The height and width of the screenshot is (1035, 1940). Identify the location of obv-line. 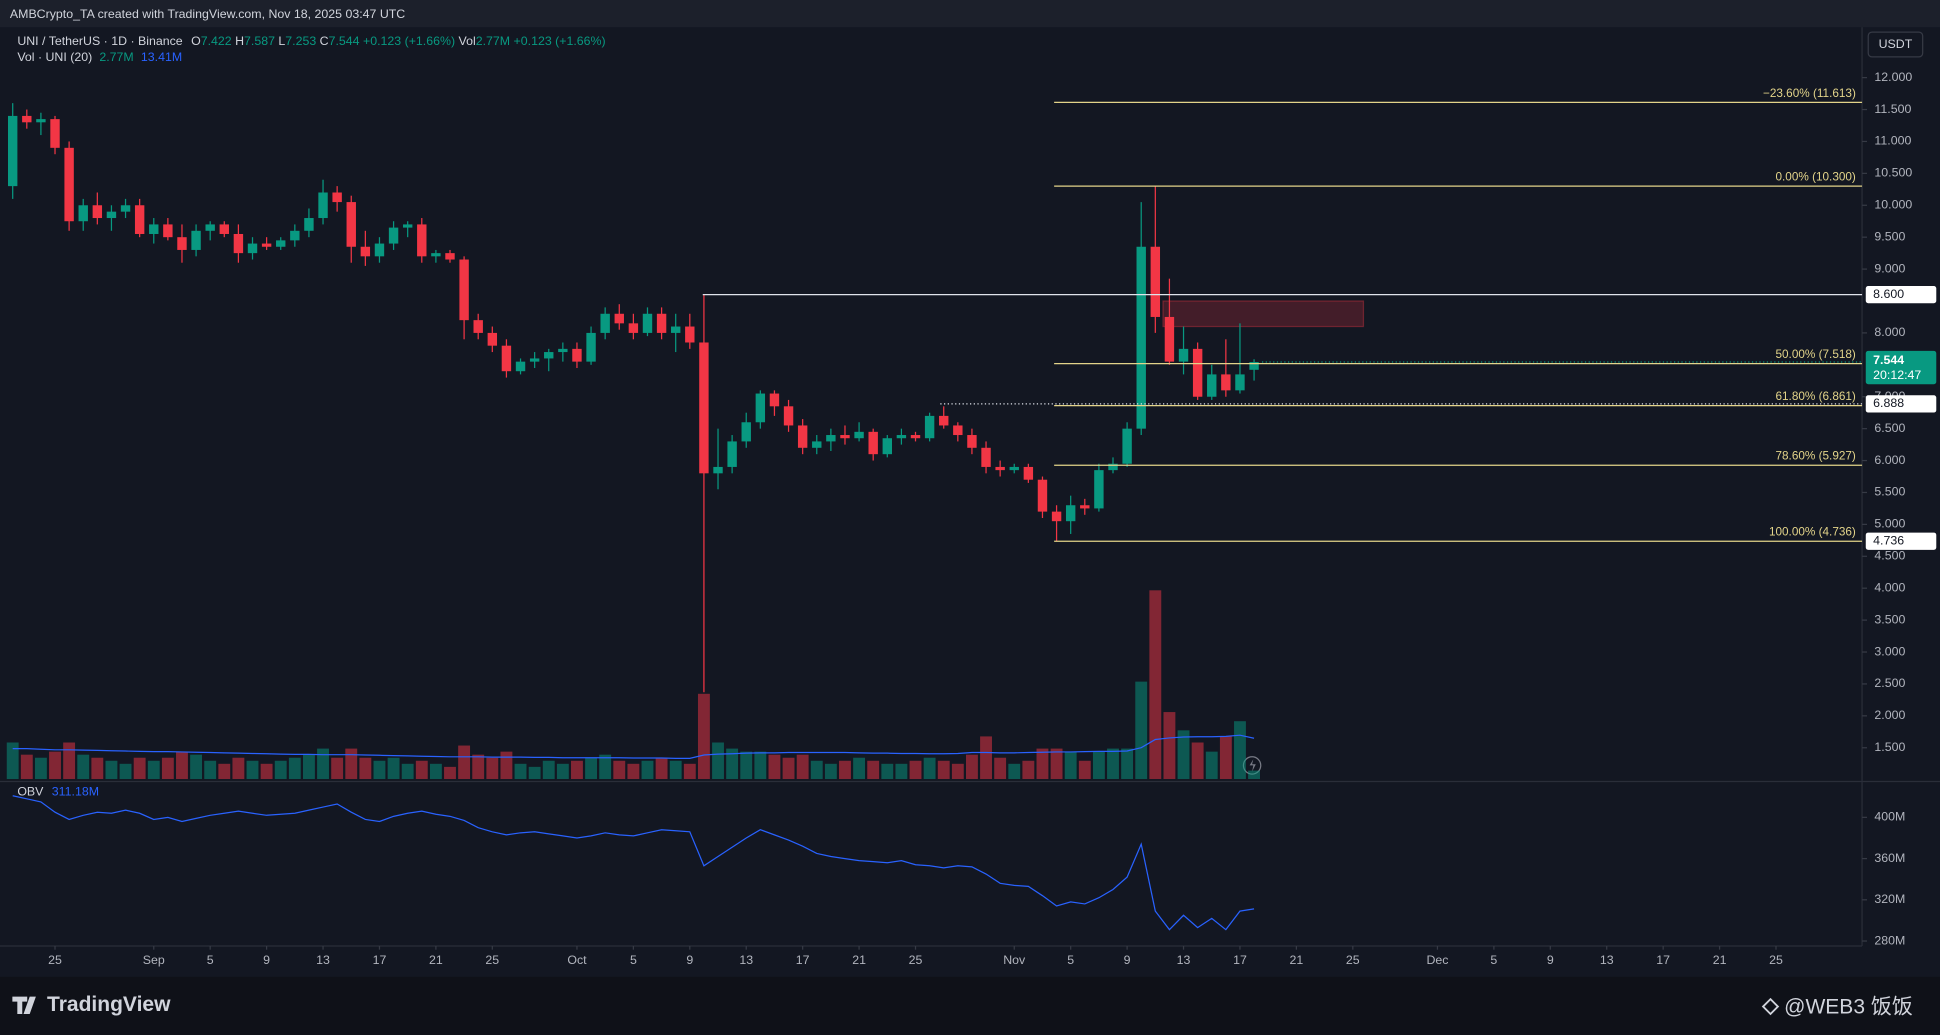
(633, 863).